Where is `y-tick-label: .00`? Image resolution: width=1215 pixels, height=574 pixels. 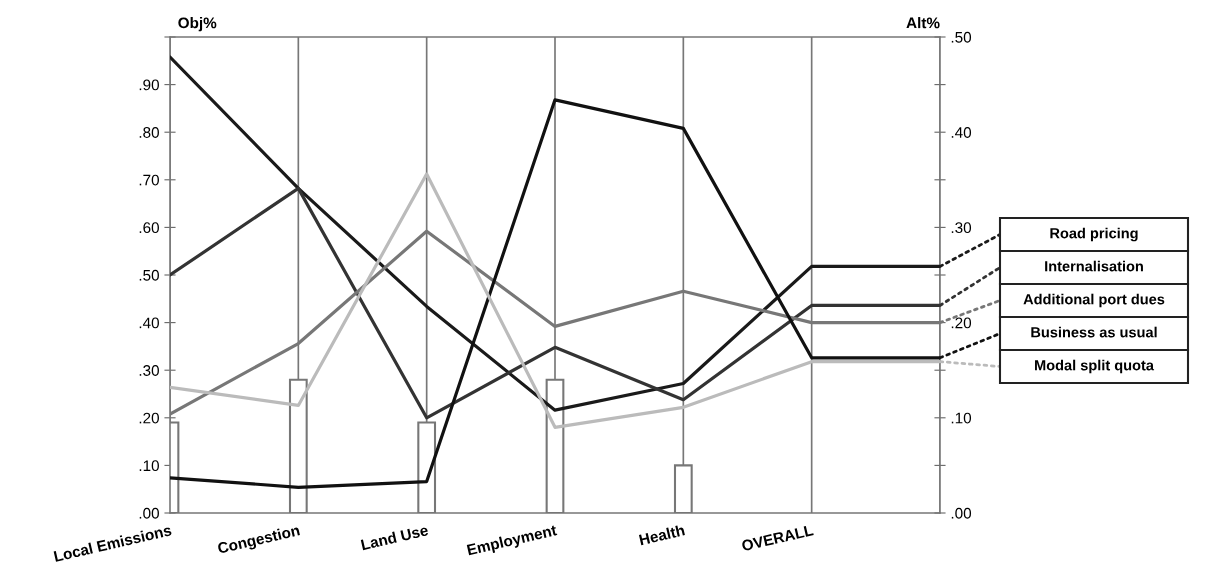 y-tick-label: .00 is located at coordinates (149, 513).